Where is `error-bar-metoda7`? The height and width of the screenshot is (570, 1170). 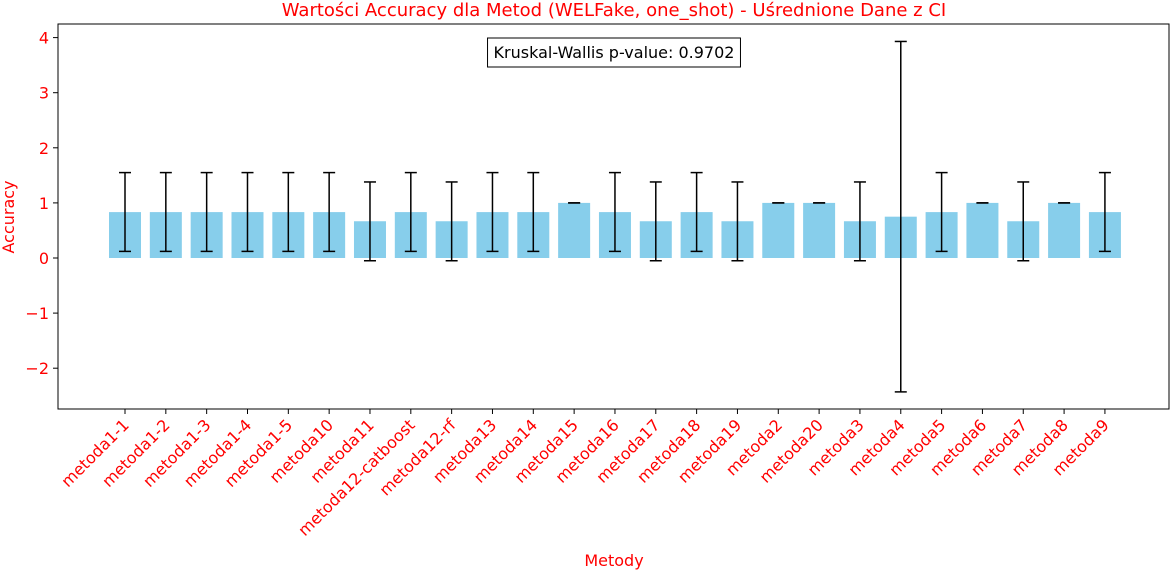
error-bar-metoda7 is located at coordinates (1023, 221).